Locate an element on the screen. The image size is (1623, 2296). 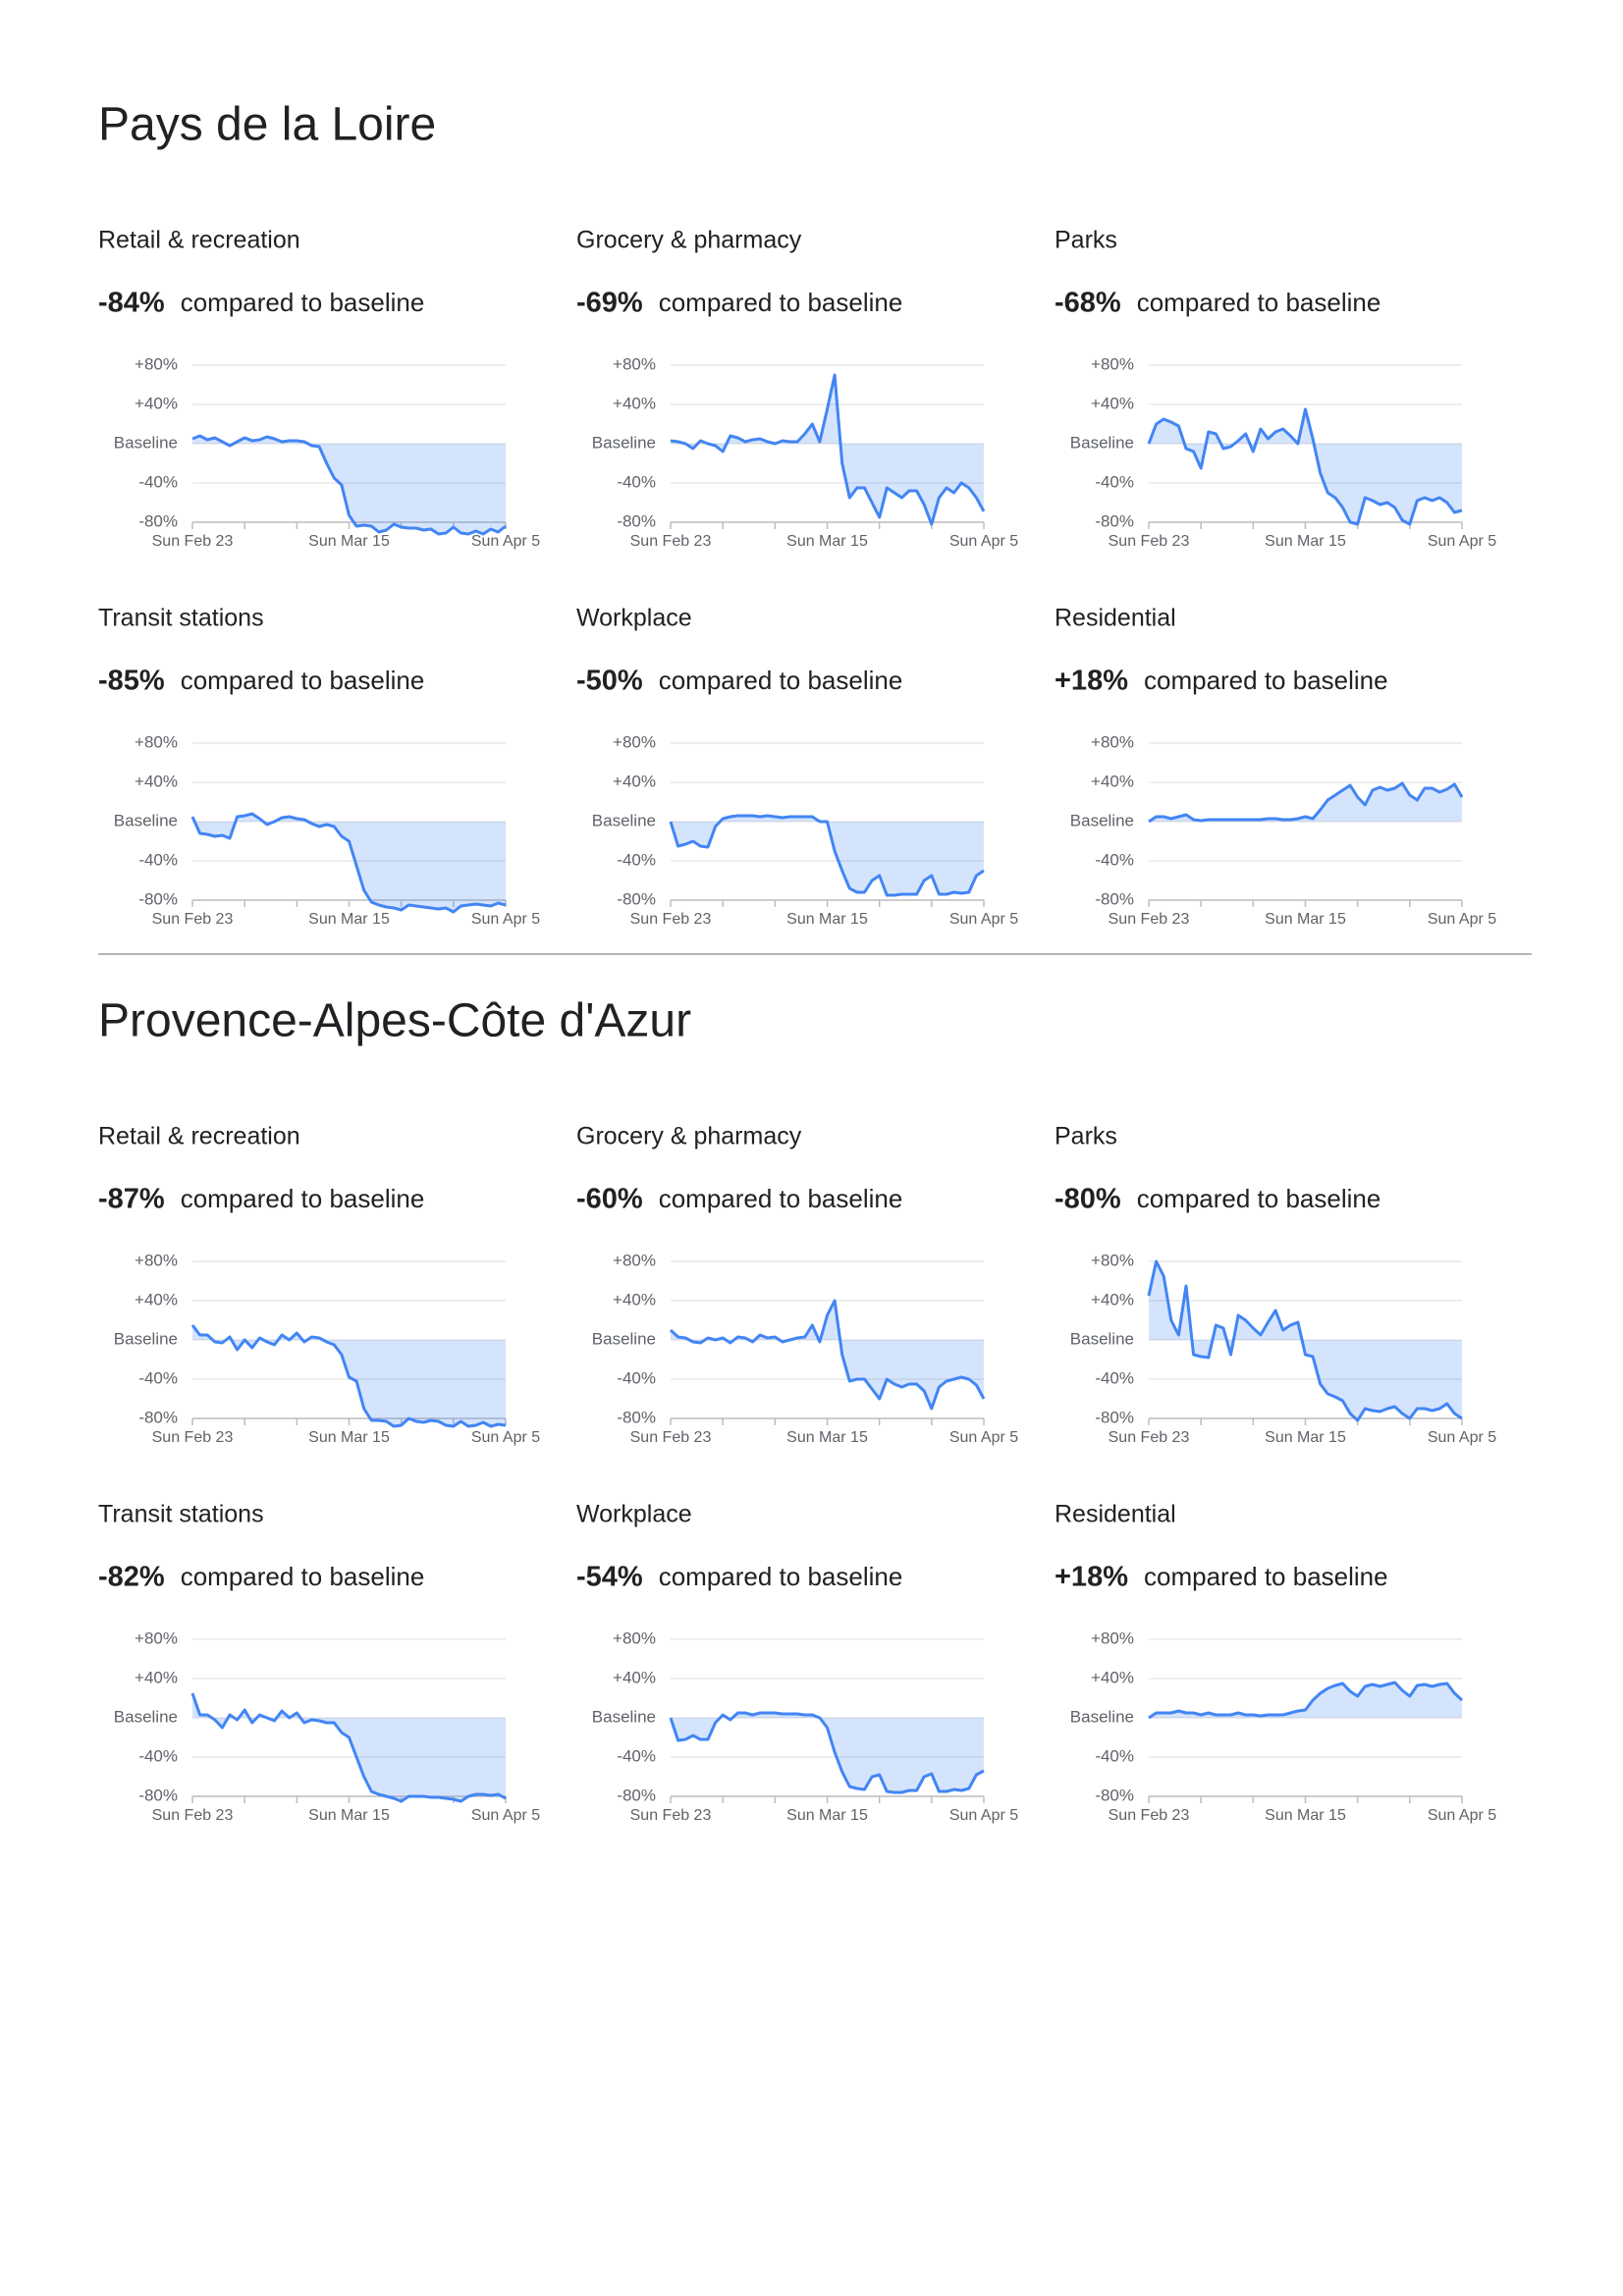
change-value: -87% is located at coordinates (131, 1199).